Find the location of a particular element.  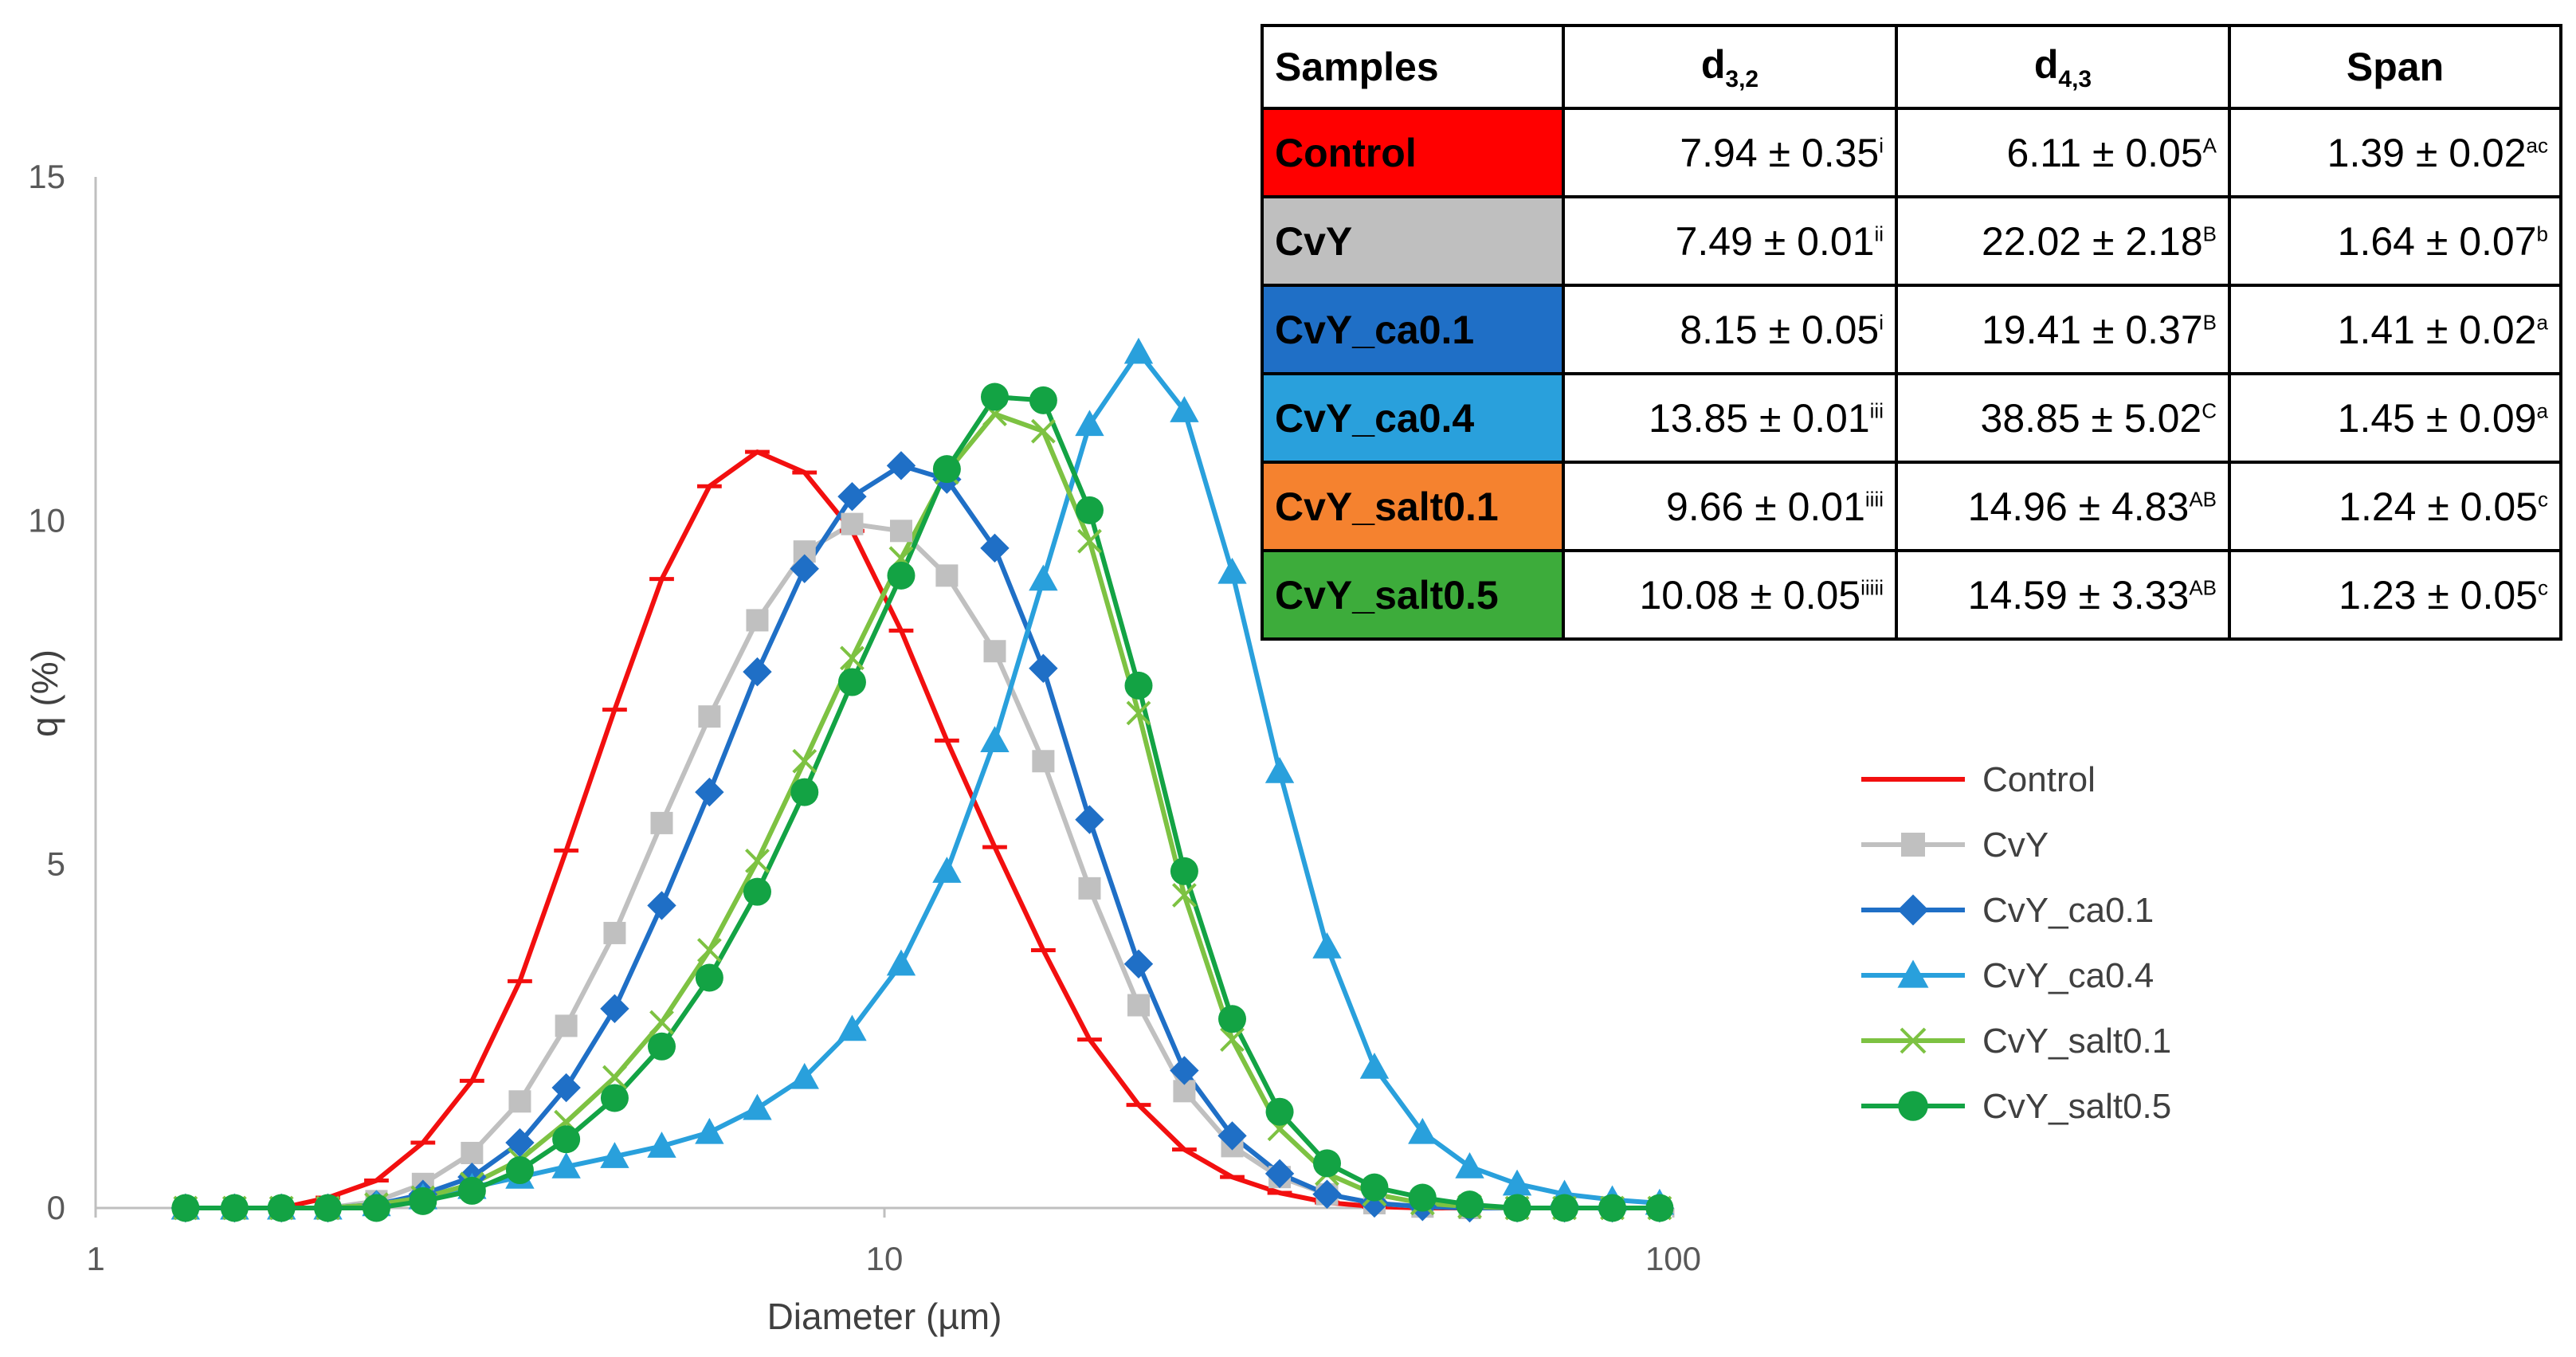

d43-sup: C is located at coordinates (2209, 410).